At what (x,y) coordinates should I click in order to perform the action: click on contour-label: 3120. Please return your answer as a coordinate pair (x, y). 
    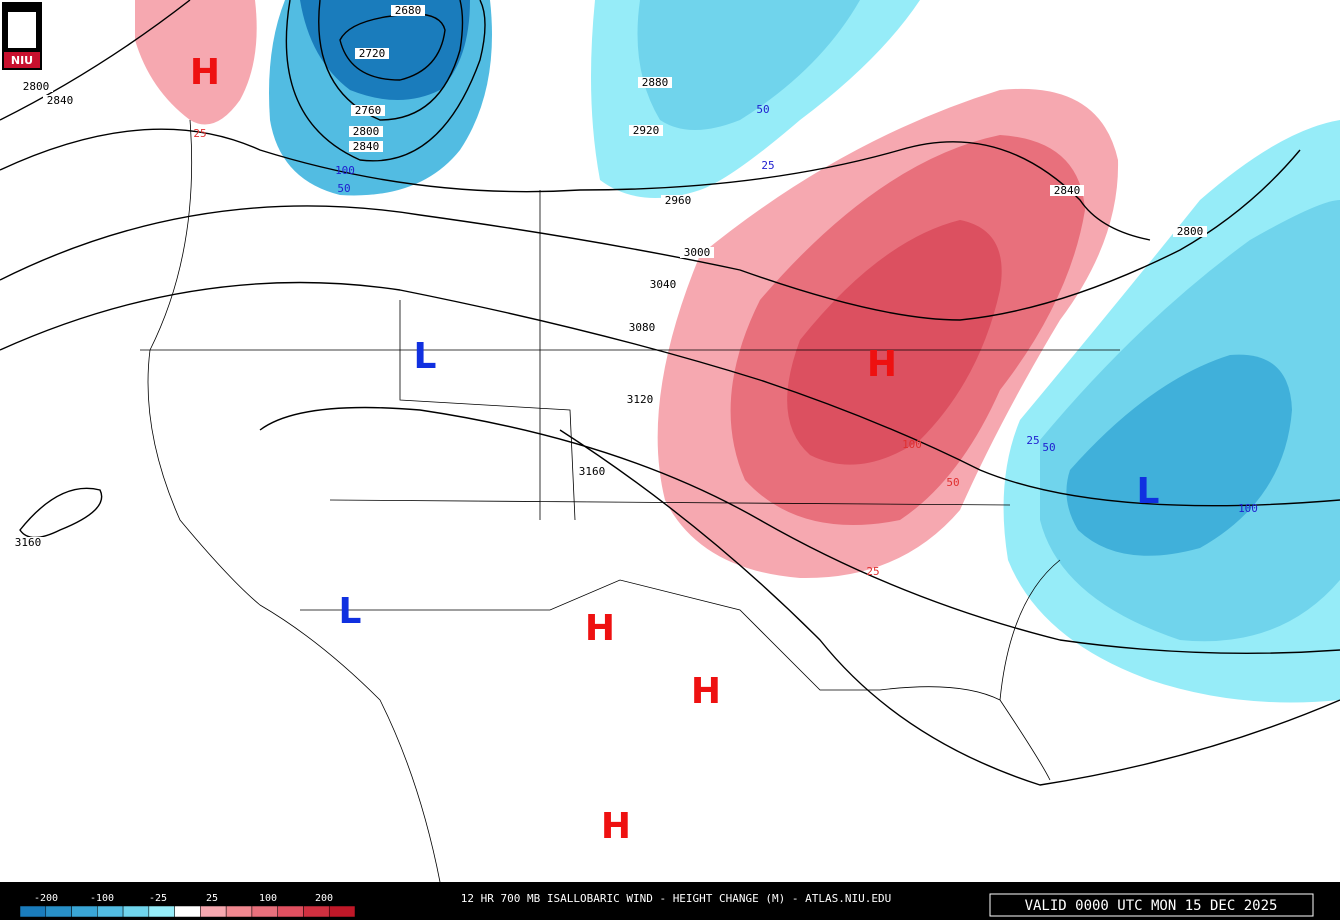
    Looking at the image, I should click on (640, 399).